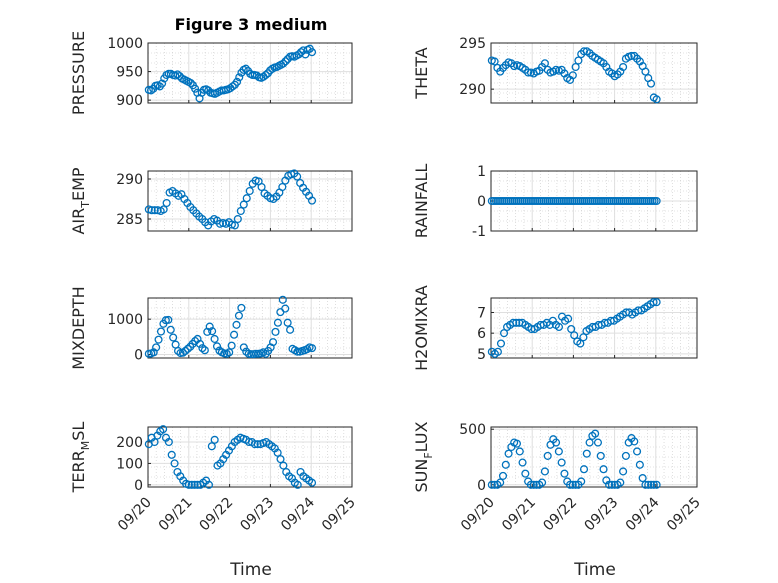 The width and height of the screenshot is (778, 583). What do you see at coordinates (129, 220) in the screenshot?
I see `y-tick-label: 285` at bounding box center [129, 220].